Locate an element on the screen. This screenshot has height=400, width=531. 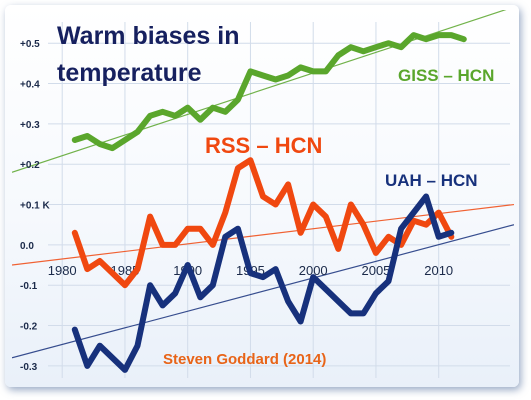
series-label-uah-hcn: UAH – HCN is located at coordinates (431, 180).